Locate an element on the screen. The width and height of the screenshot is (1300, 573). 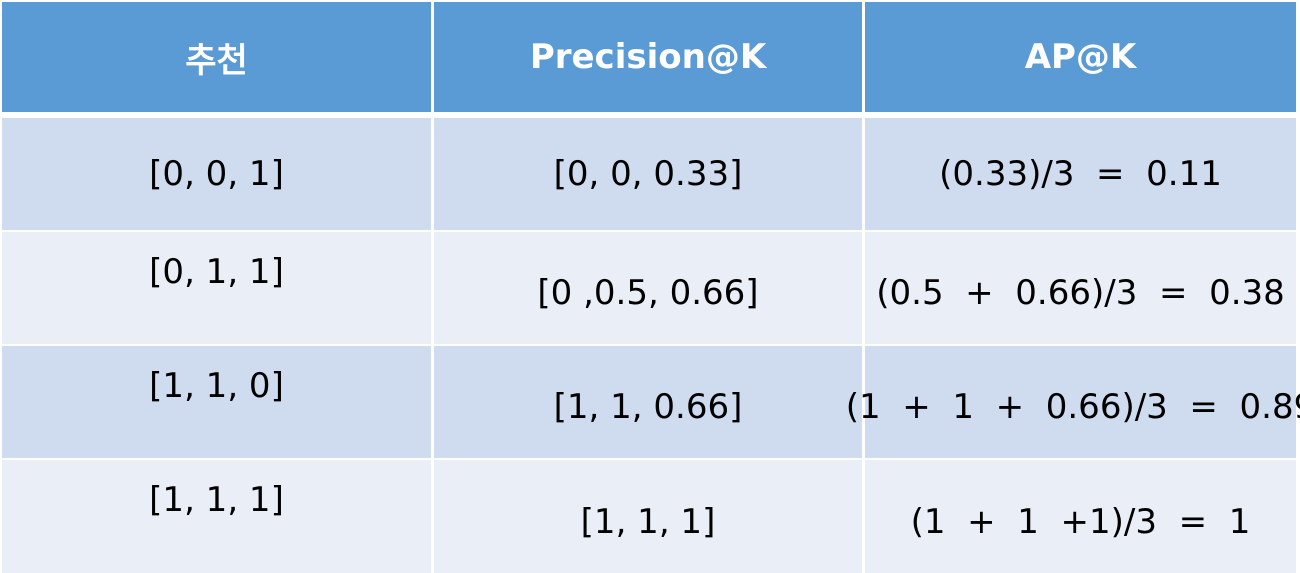
ap-cell: (0.5 + 0.66)/3 = 0.38 is located at coordinates (1080, 293).